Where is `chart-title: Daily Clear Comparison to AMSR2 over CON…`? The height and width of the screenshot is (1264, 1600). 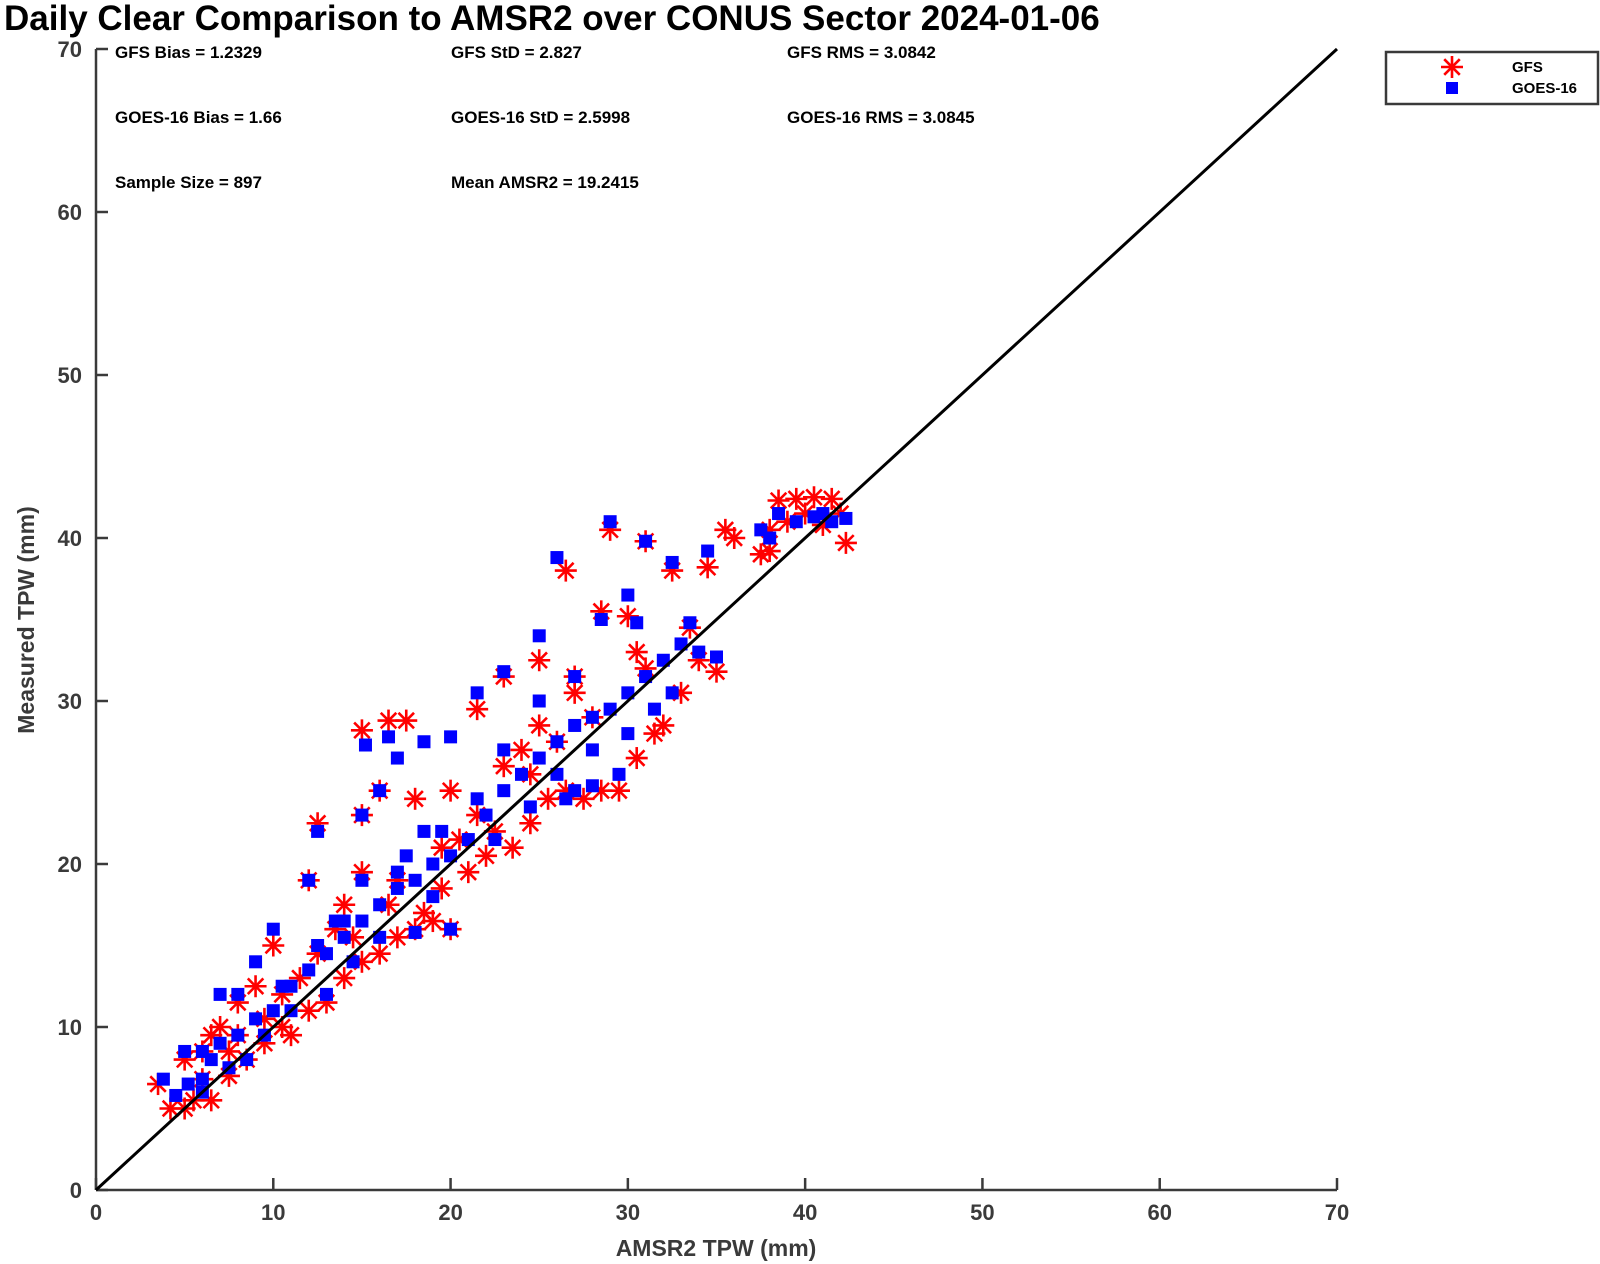 chart-title: Daily Clear Comparison to AMSR2 over CON… is located at coordinates (552, 19).